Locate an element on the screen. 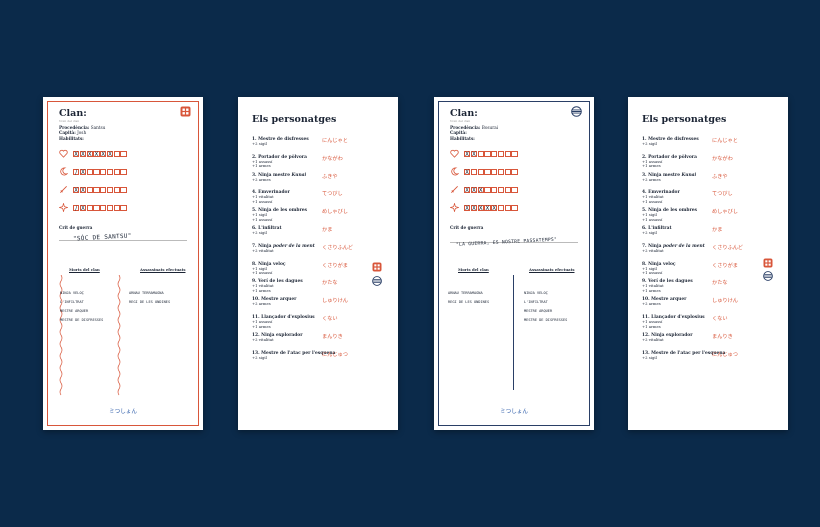 This screenshot has width=820, height=527. character-jp-name: かながわ is located at coordinates (722, 158).